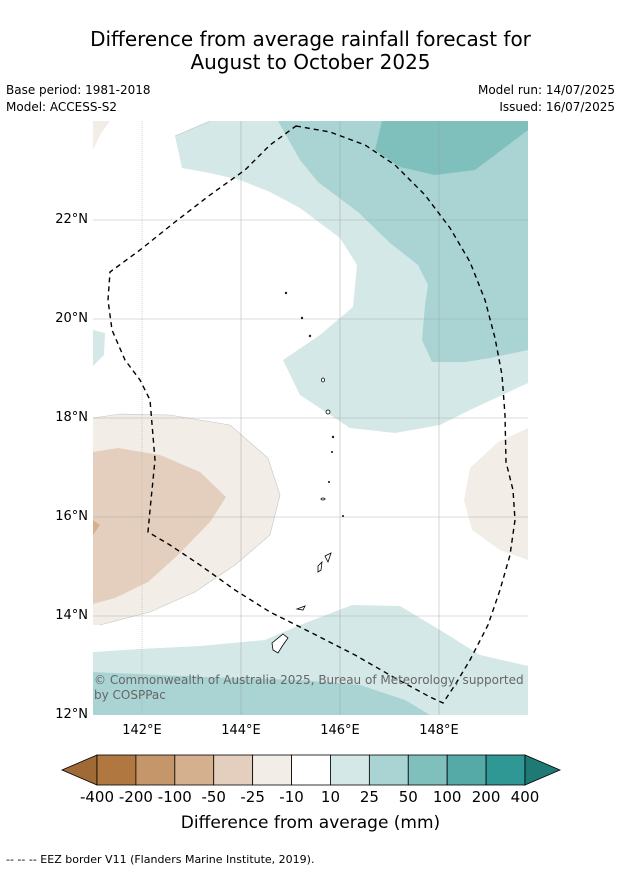 This screenshot has width=621, height=873. Describe the element at coordinates (159, 526) in the screenshot. I see `dry-area-25-50-west` at that location.